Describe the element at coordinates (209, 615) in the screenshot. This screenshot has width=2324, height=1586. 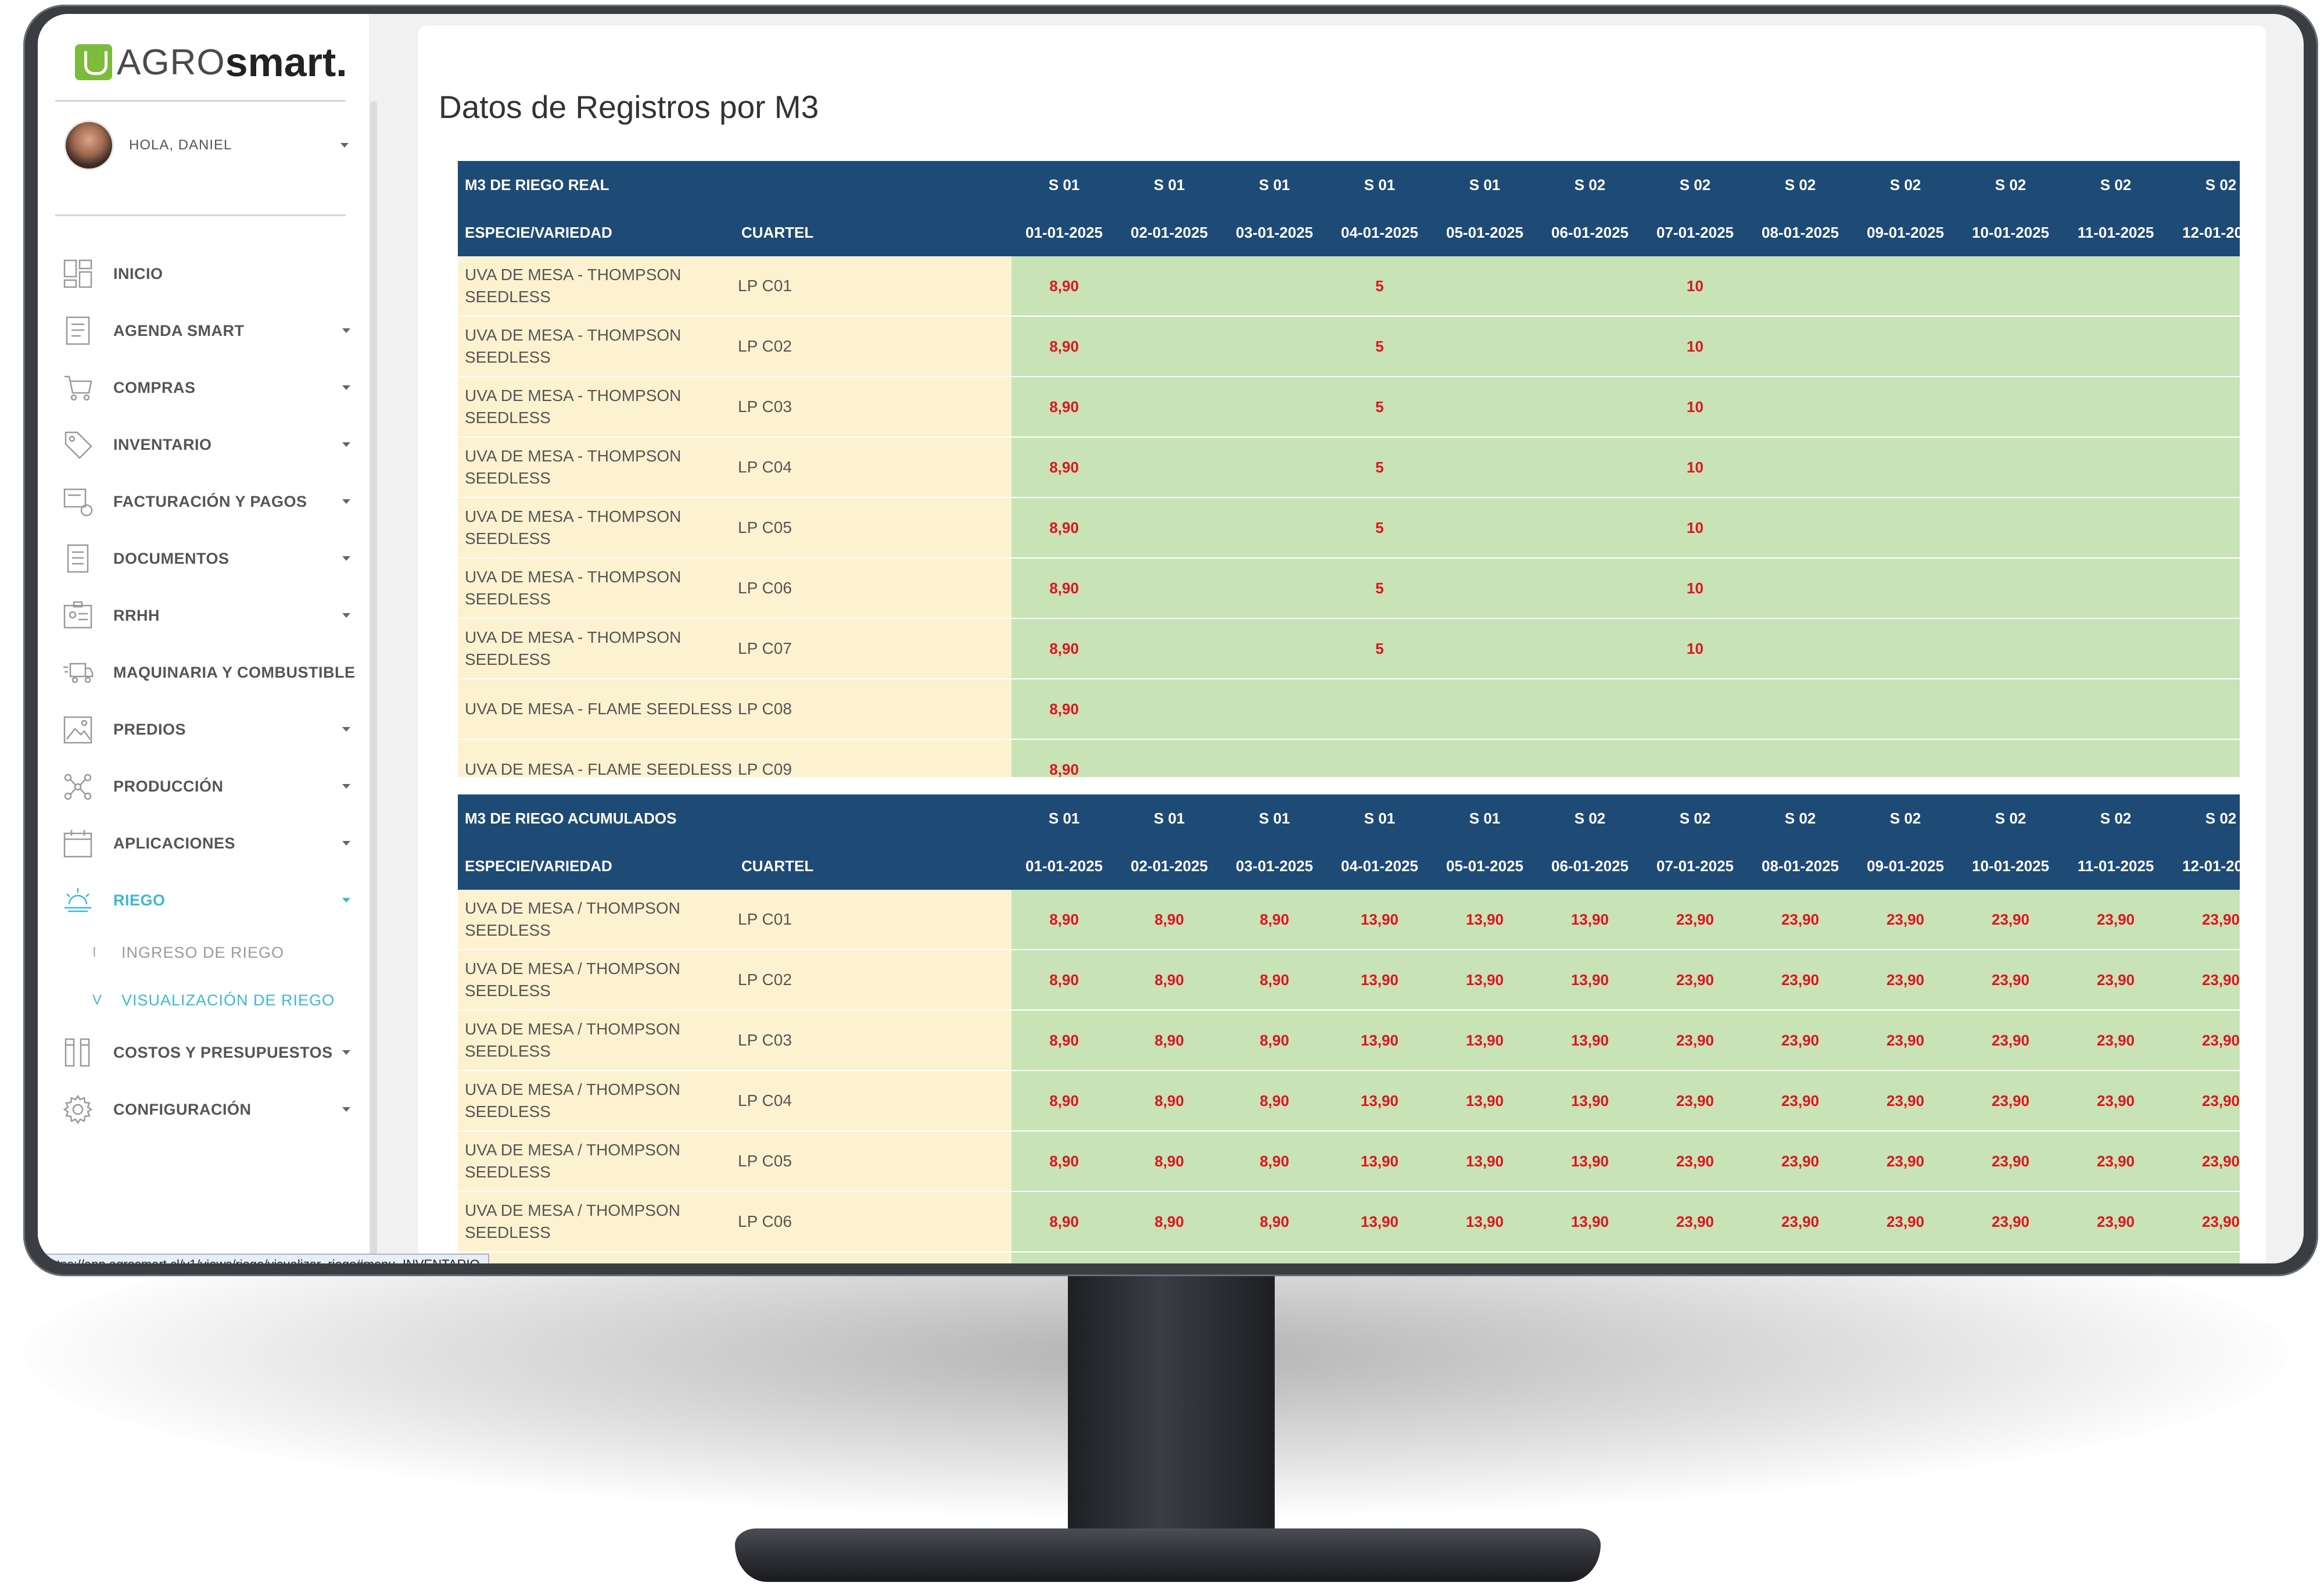
I see `sidebar-item-rrhh: RRHH` at that location.